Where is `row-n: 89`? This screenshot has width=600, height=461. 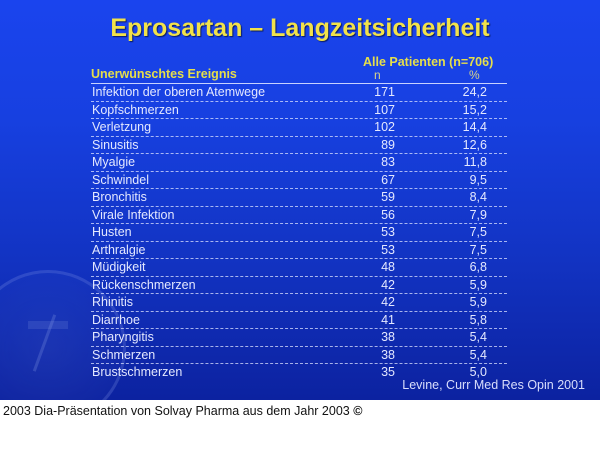 row-n: 89 is located at coordinates (388, 144).